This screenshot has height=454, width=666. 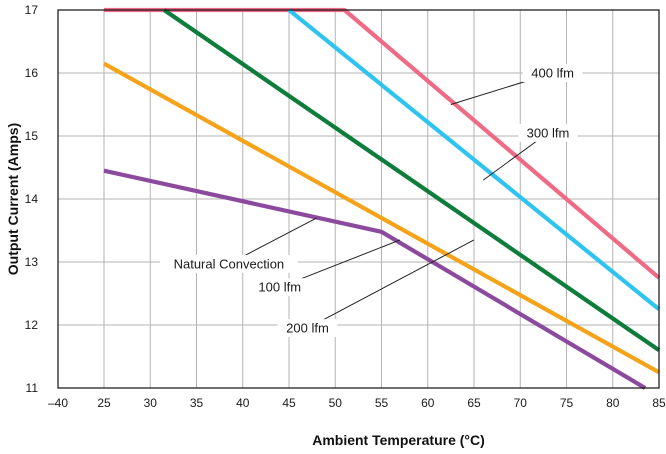 What do you see at coordinates (391, 284) in the screenshot?
I see `callout-leader` at bounding box center [391, 284].